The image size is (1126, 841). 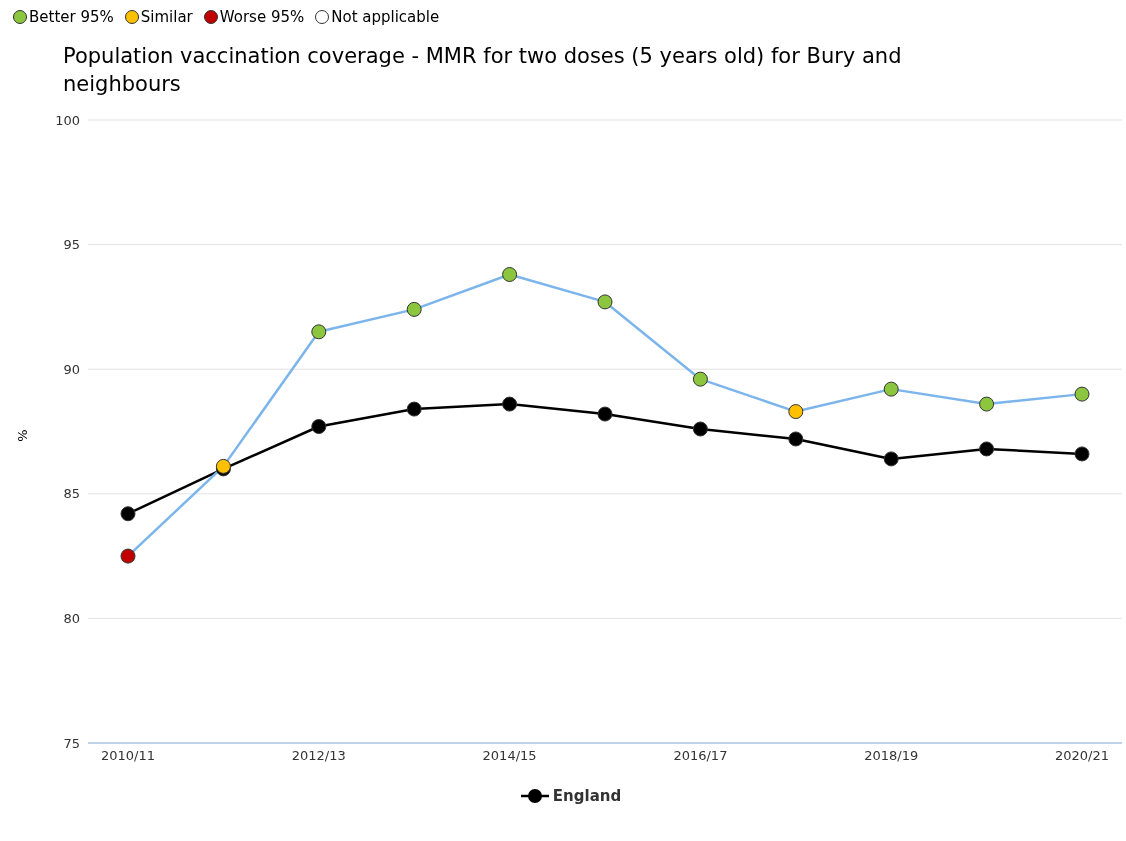 What do you see at coordinates (22, 435) in the screenshot?
I see `y-axis-title: %` at bounding box center [22, 435].